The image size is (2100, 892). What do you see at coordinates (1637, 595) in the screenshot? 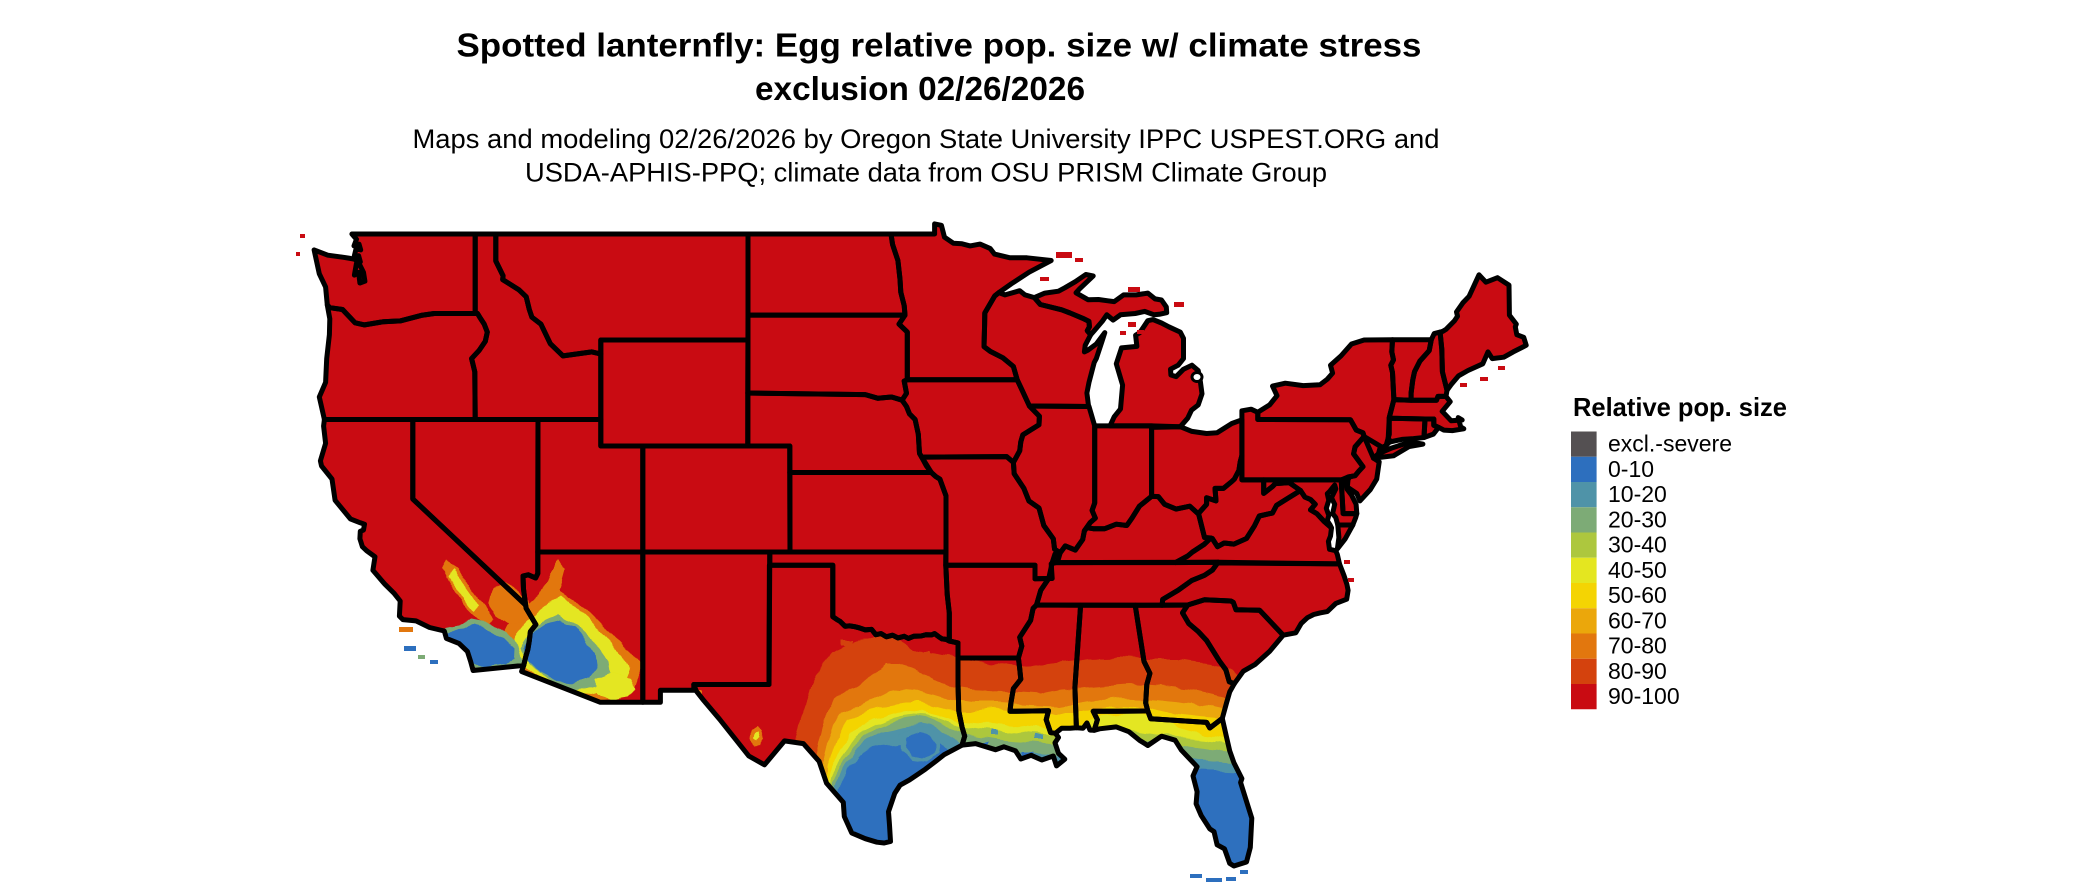
I see `svg-text: 50-60` at bounding box center [1637, 595].